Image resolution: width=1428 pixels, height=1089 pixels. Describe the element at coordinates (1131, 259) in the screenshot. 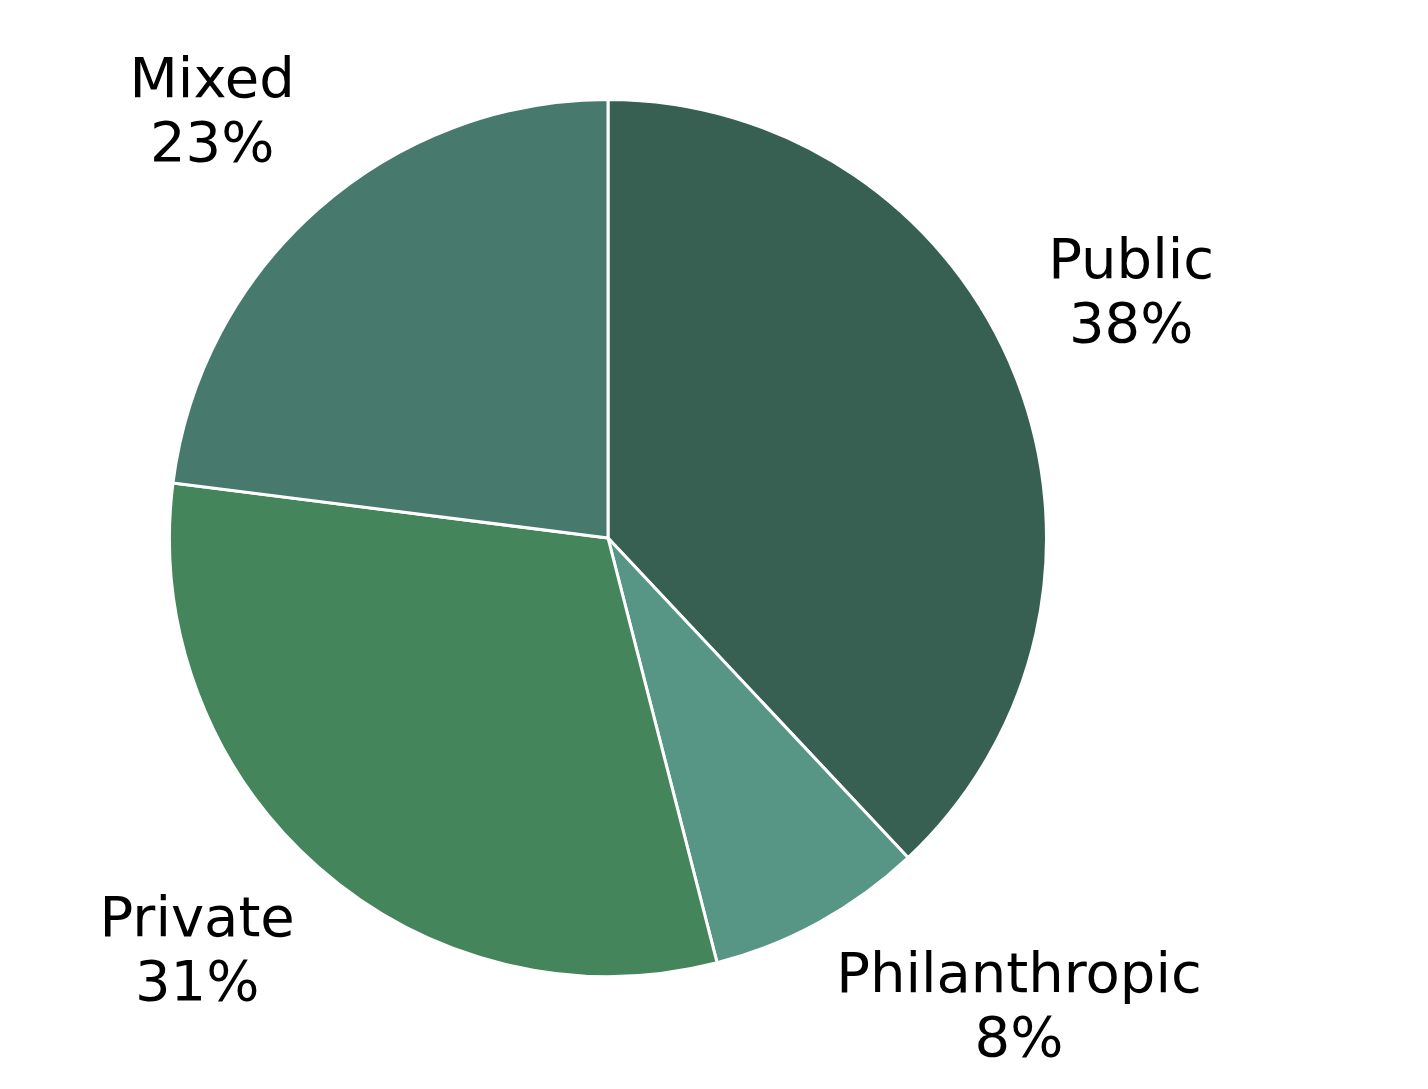

I see `slice-label: Public` at that location.